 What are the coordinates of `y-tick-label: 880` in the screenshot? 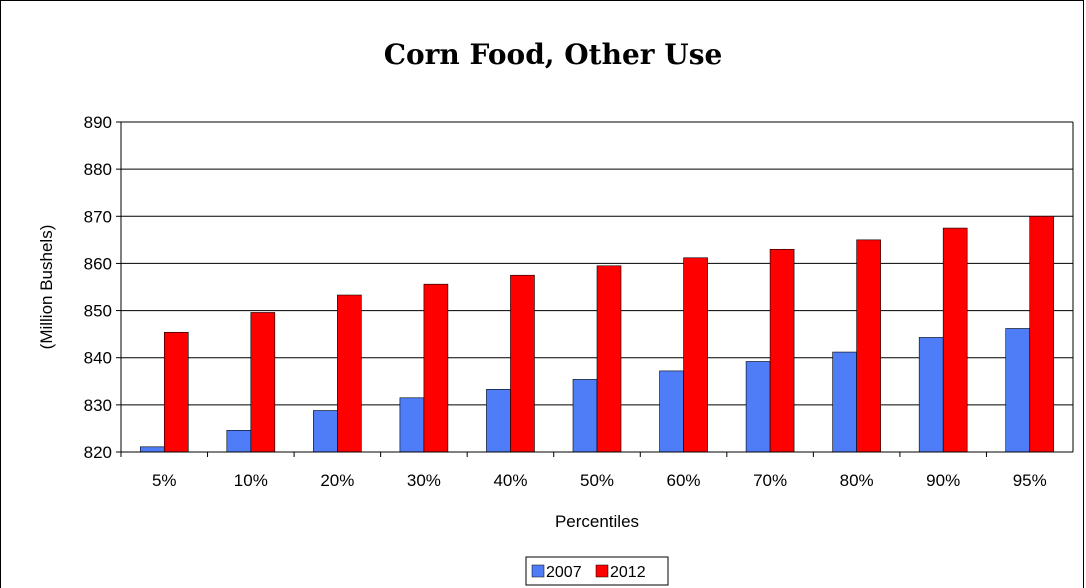 It's located at (98, 169).